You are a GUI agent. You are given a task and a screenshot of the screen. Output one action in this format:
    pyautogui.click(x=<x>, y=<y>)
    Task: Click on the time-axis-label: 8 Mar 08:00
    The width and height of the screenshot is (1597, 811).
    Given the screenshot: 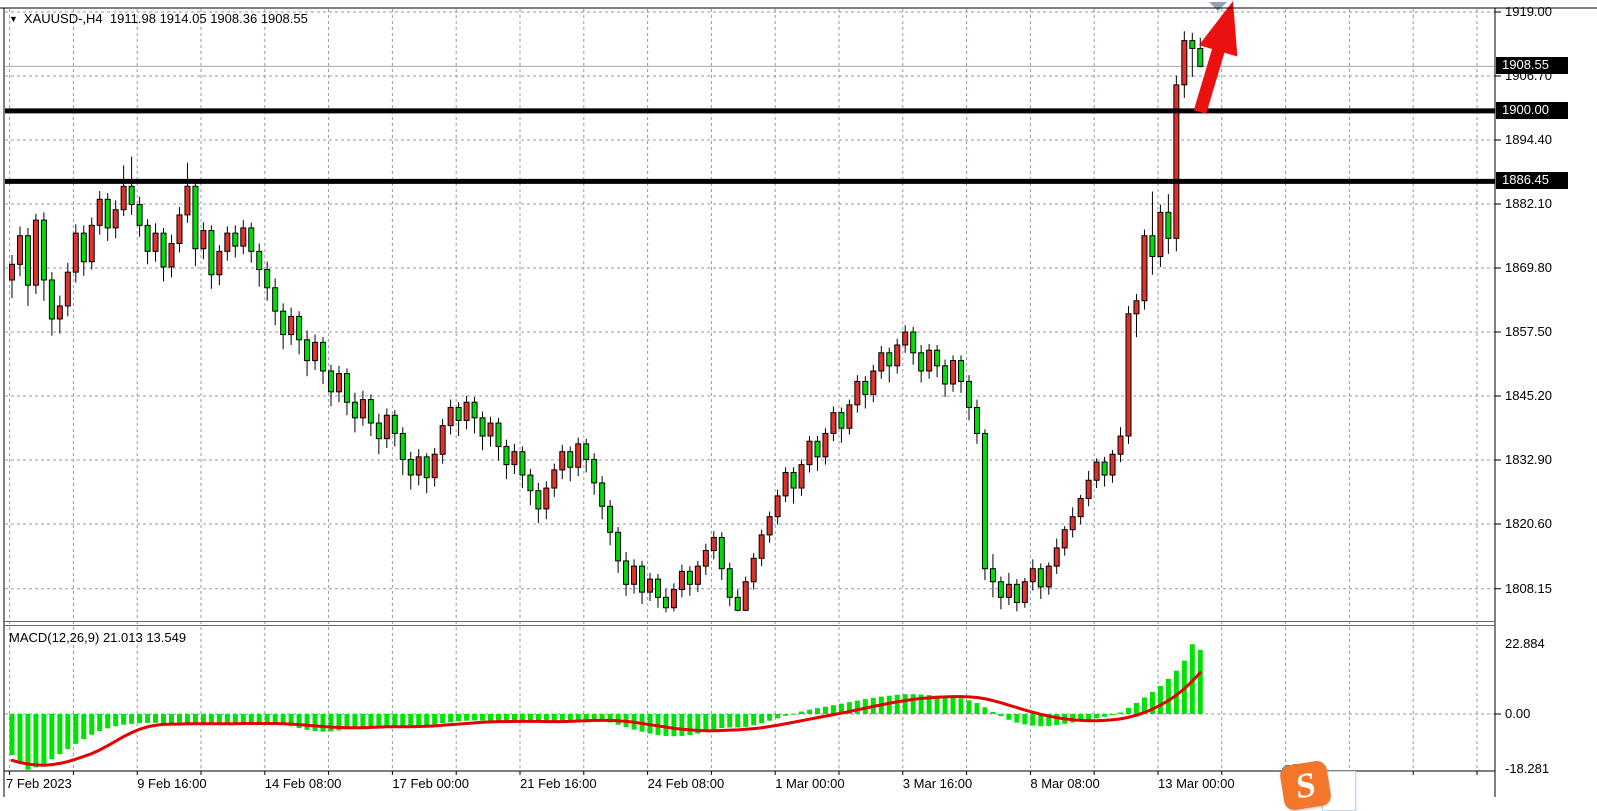 What is the action you would take?
    pyautogui.click(x=1065, y=783)
    